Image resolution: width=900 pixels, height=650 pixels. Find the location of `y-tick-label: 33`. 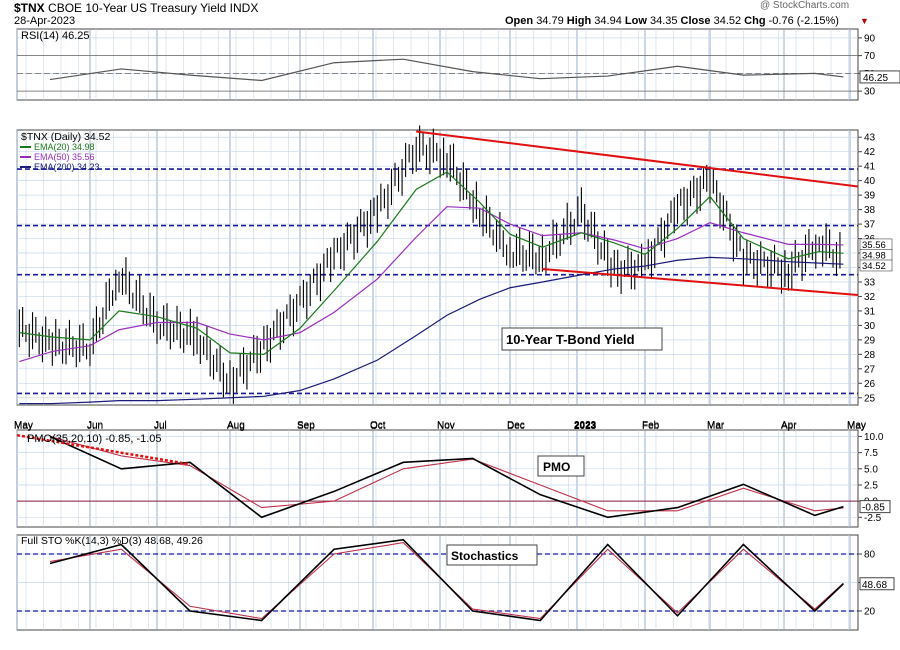

y-tick-label: 33 is located at coordinates (870, 282).